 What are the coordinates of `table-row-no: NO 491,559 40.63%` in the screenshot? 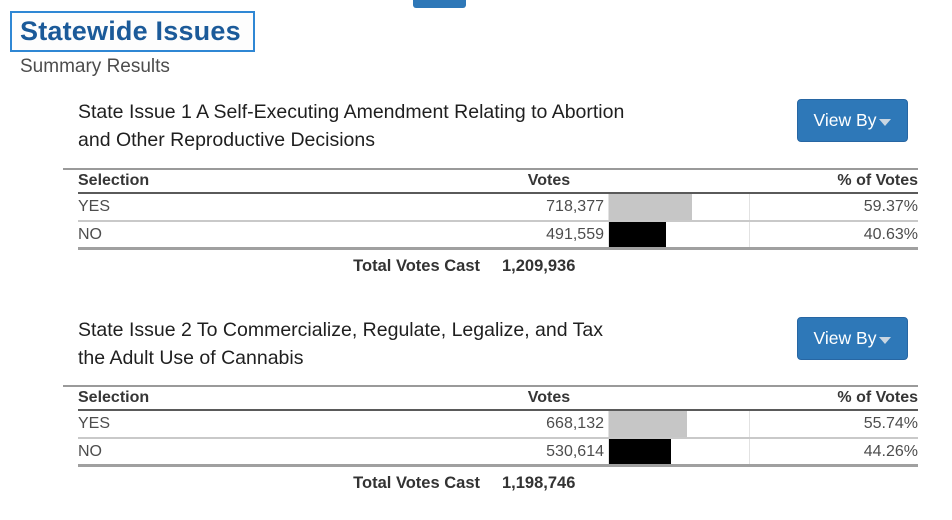 It's located at (498, 236).